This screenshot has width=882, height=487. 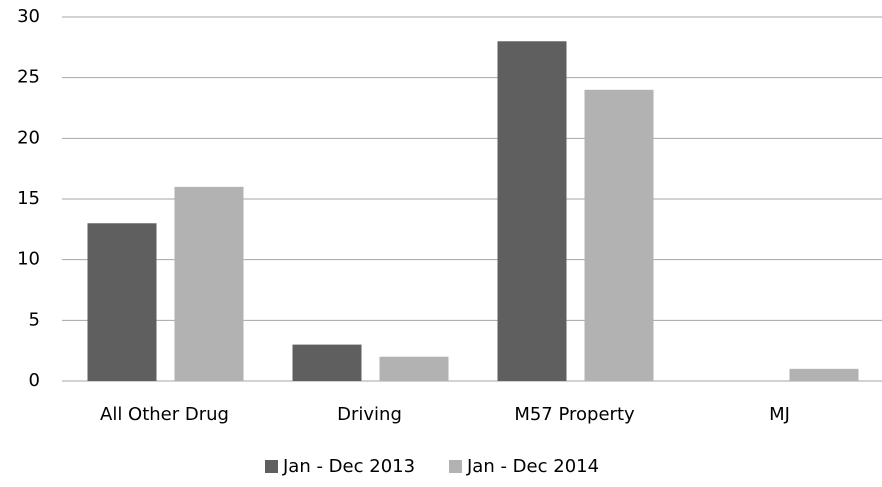 What do you see at coordinates (28, 16) in the screenshot?
I see `y-tick-label: 30` at bounding box center [28, 16].